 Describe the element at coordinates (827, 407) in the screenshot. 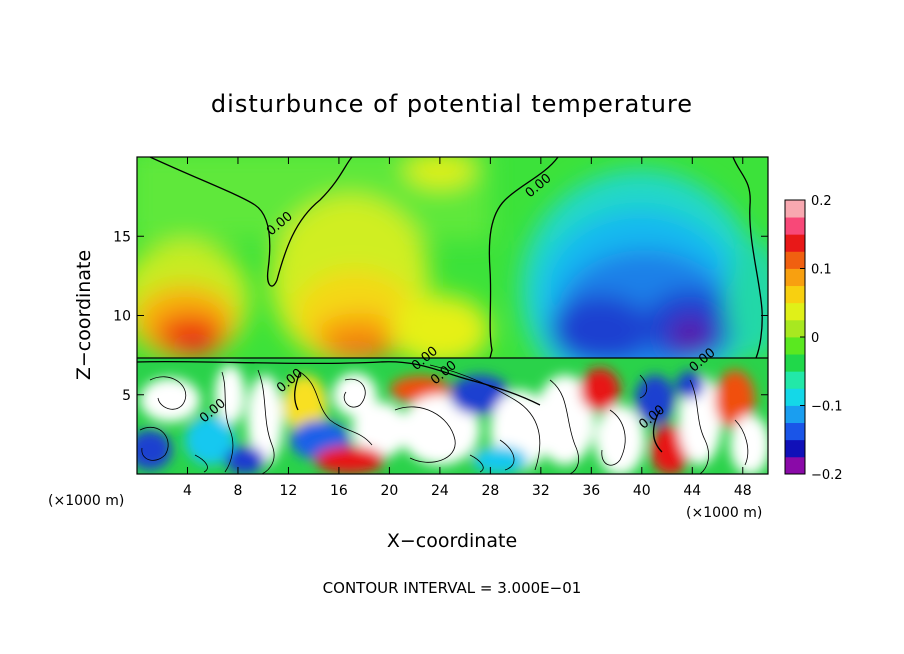

I see `colorbar-tick-label: −0.1` at that location.